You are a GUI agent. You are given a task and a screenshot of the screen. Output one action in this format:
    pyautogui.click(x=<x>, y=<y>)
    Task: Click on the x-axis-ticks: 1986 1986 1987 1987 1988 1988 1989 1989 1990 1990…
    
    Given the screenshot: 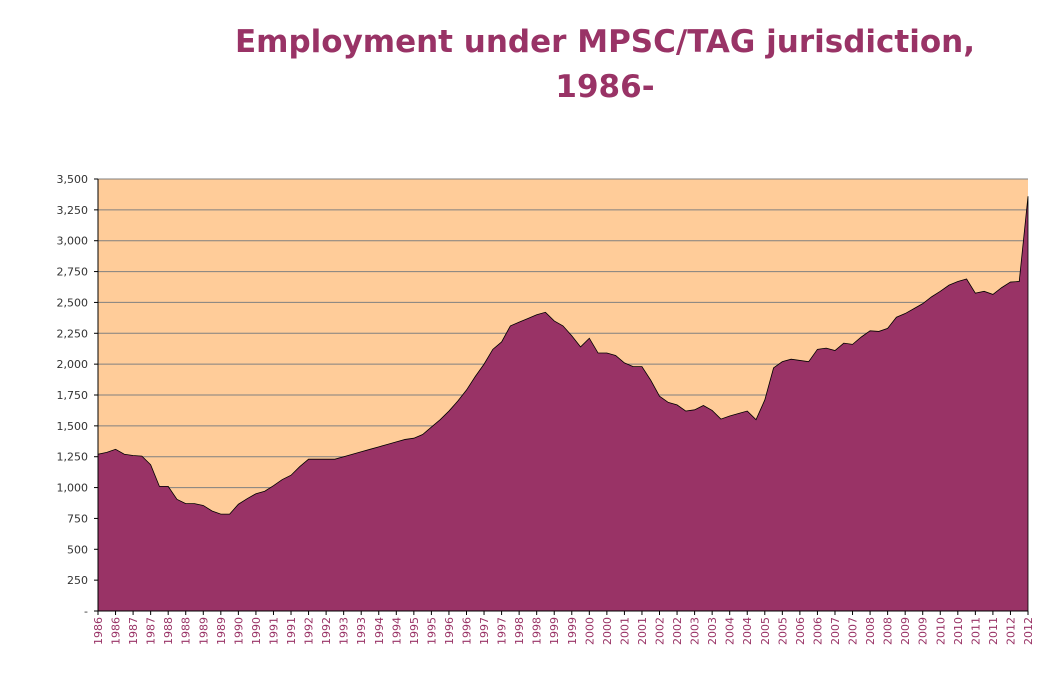 What is the action you would take?
    pyautogui.click(x=563, y=628)
    